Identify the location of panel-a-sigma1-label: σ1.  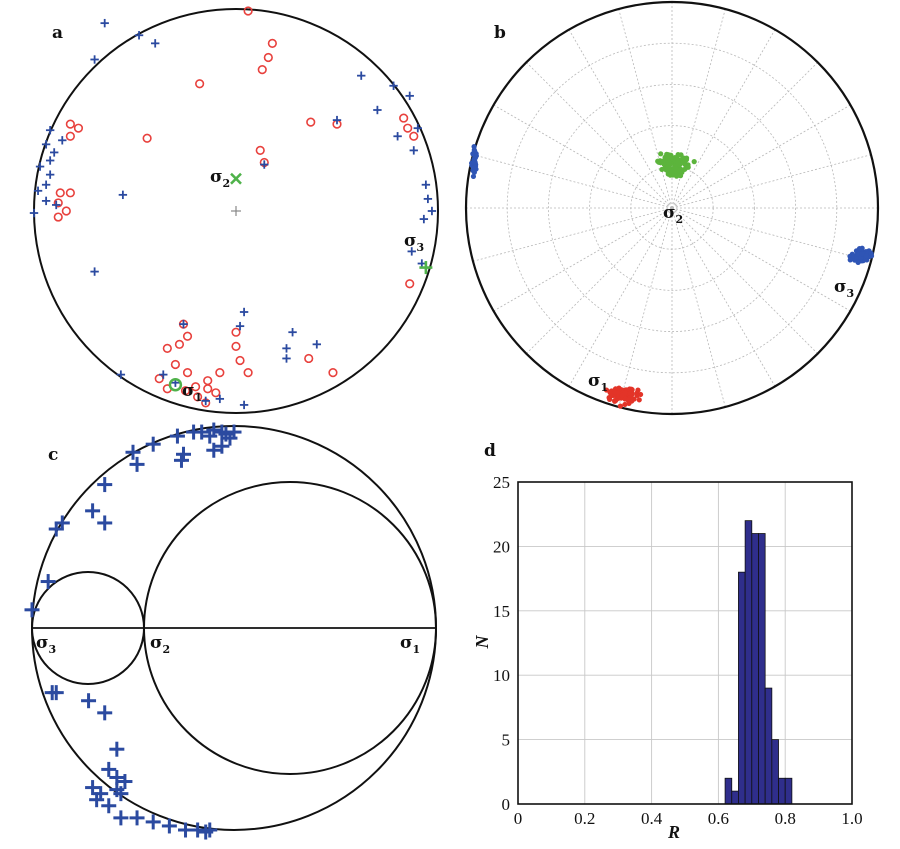
(192, 392).